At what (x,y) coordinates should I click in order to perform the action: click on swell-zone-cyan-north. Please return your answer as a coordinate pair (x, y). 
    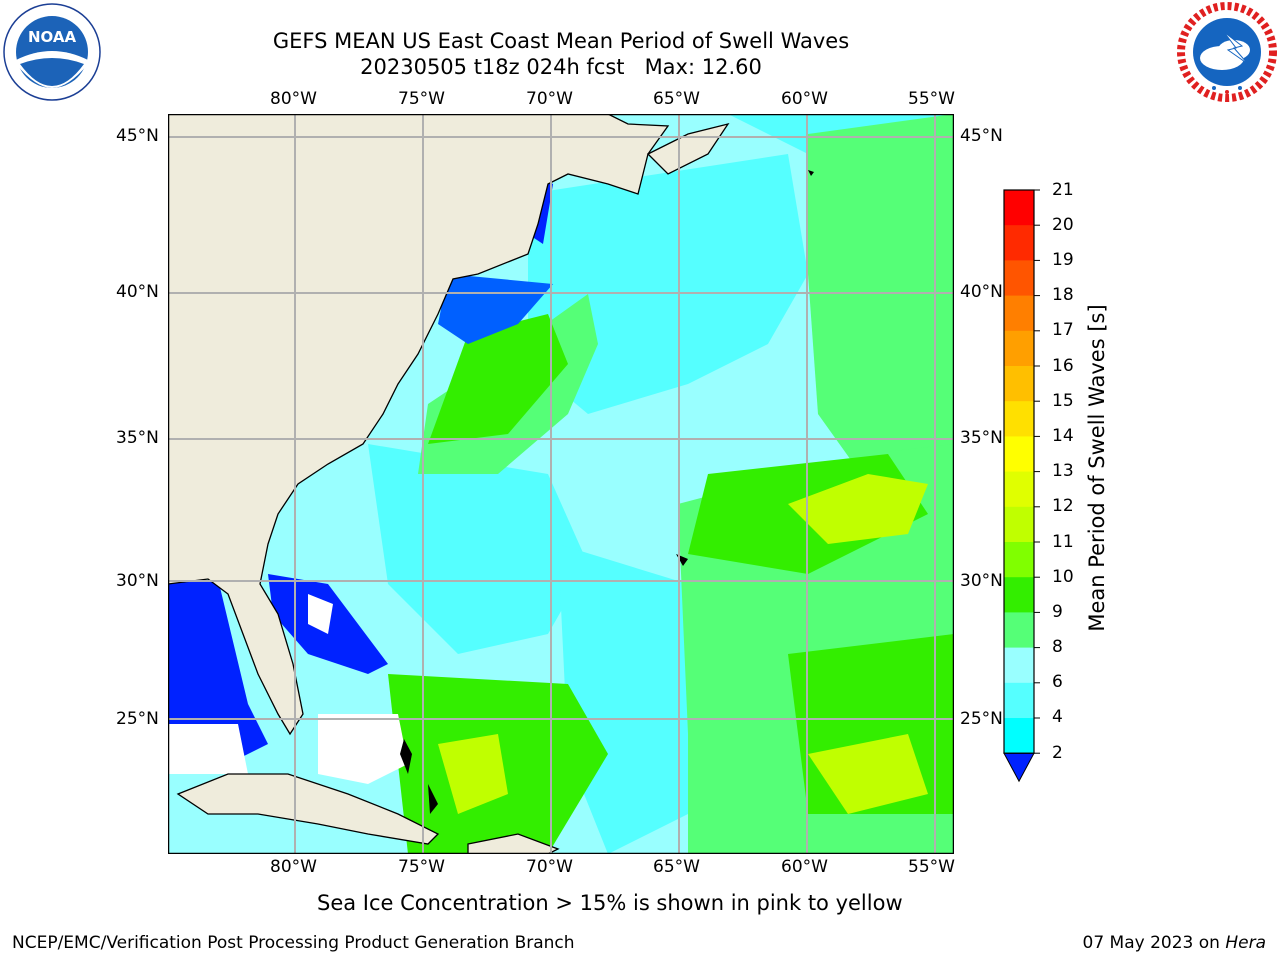
    Looking at the image, I should click on (668, 284).